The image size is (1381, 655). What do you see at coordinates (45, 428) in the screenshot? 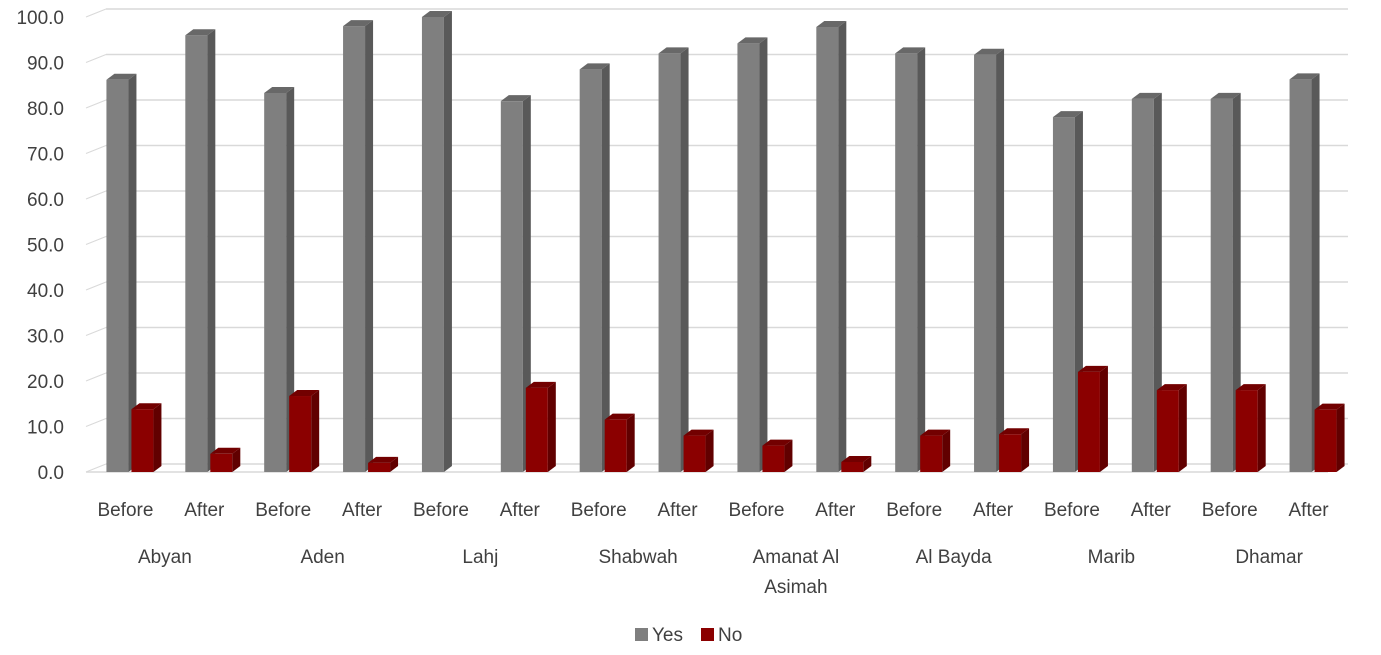
I see `y-tick-label: 10.0` at bounding box center [45, 428].